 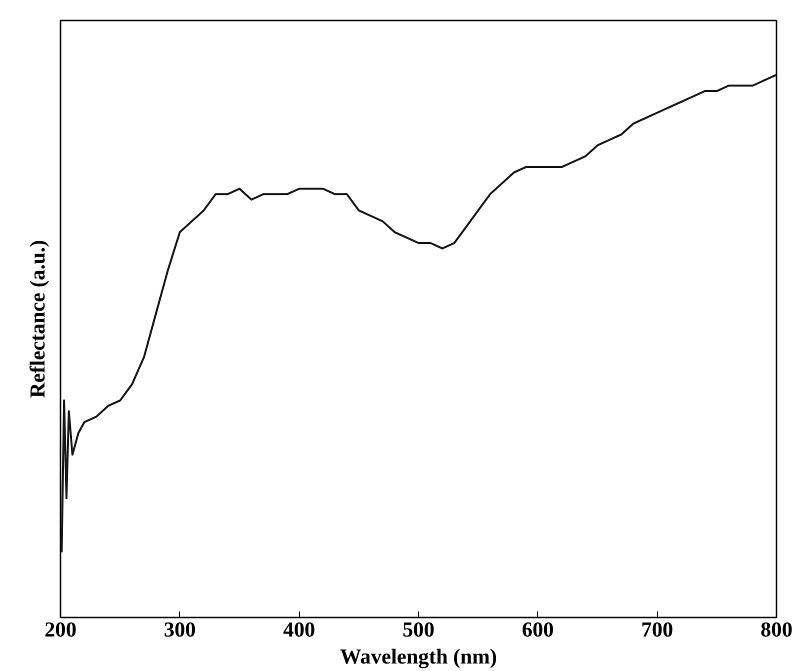 I want to click on x-tick-label: 500, so click(x=418, y=630).